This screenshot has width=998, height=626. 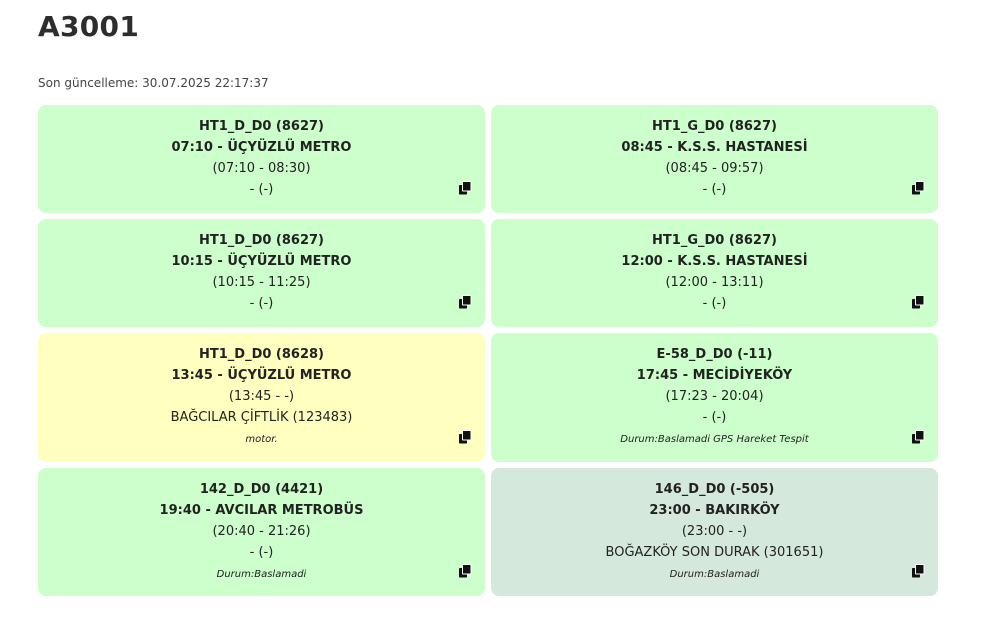 What do you see at coordinates (153, 83) in the screenshot?
I see `last-updated-text: Son güncelleme: 30.07.2025 22:17:37` at bounding box center [153, 83].